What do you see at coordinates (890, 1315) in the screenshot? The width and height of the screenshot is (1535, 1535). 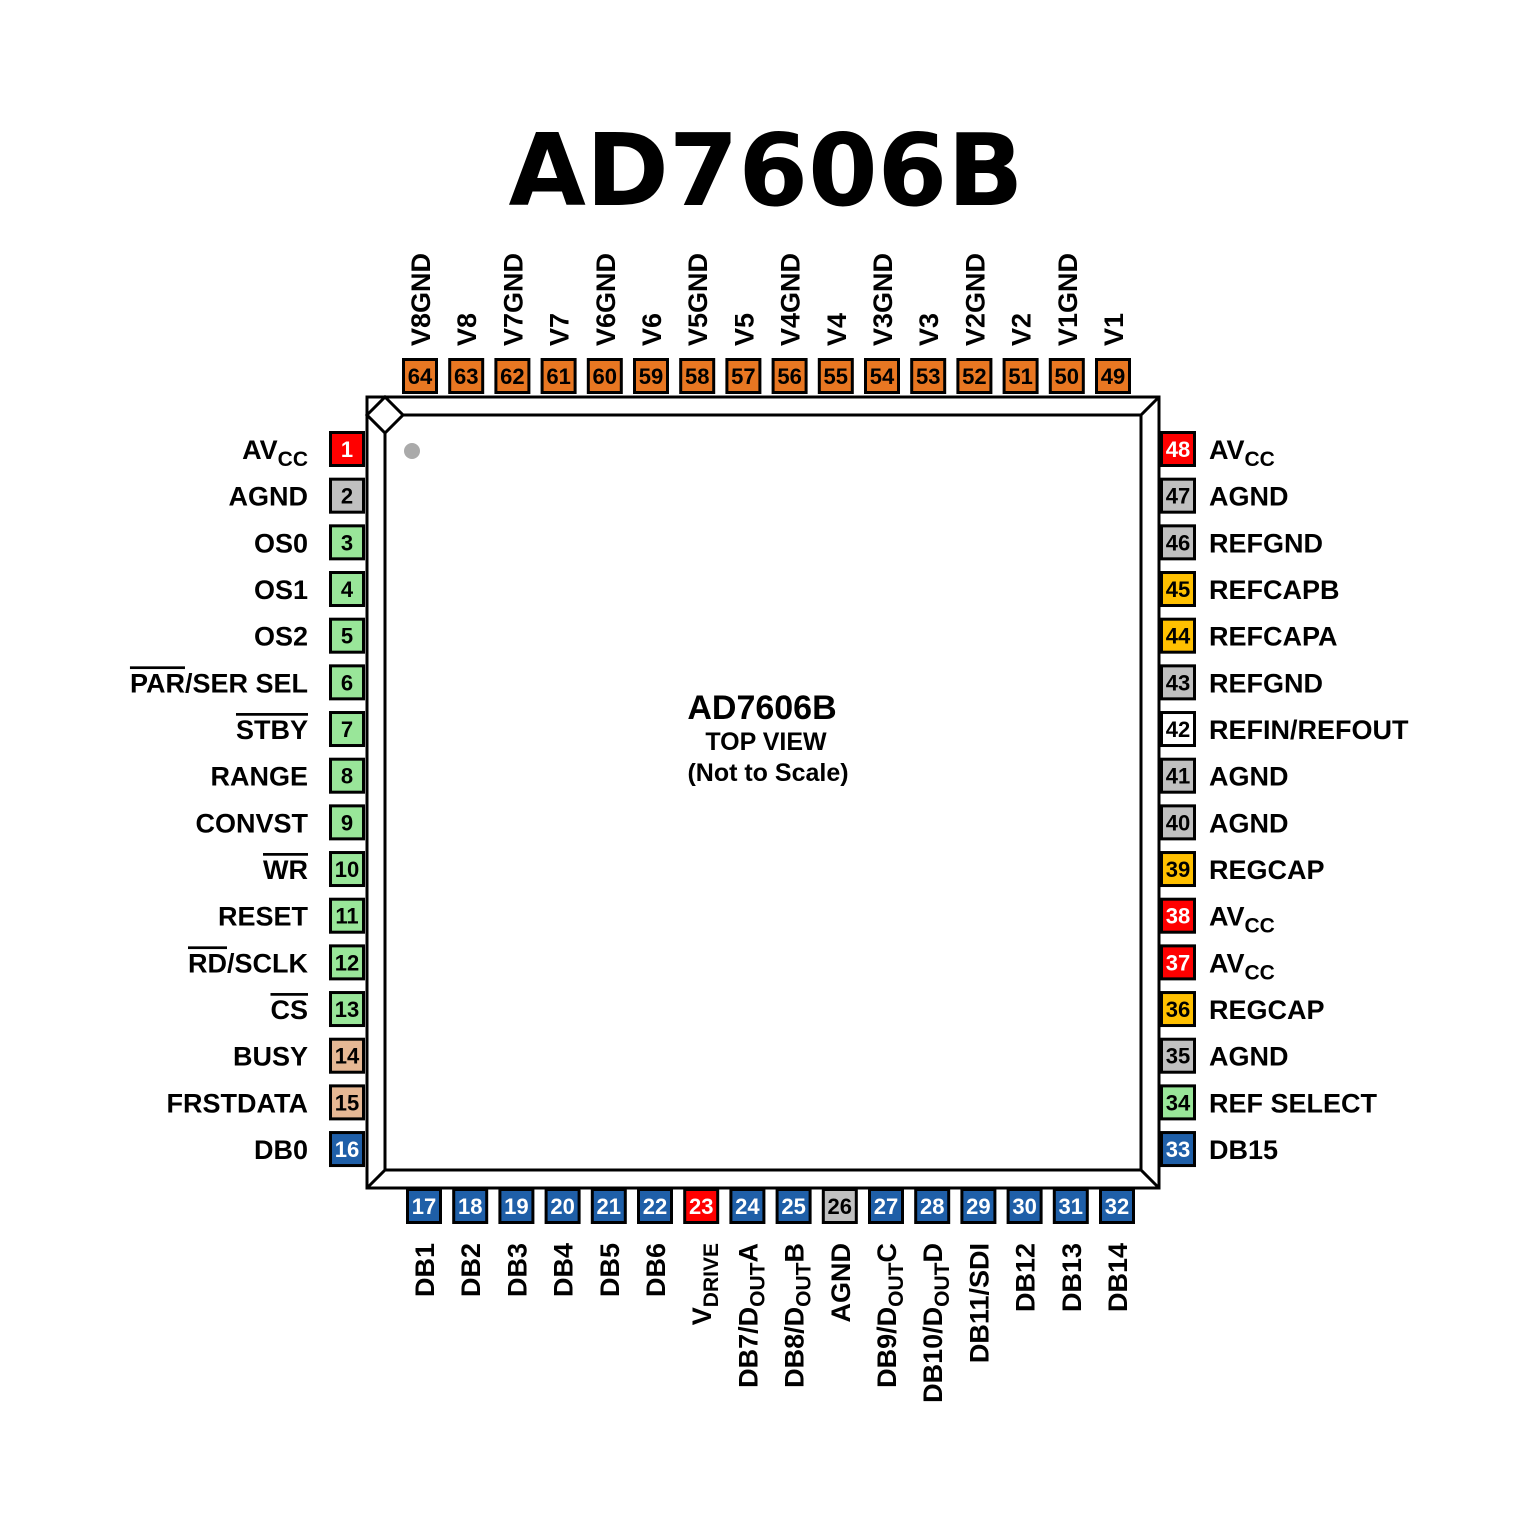 I see `pin-27-label: DB9/DOUTC` at bounding box center [890, 1315].